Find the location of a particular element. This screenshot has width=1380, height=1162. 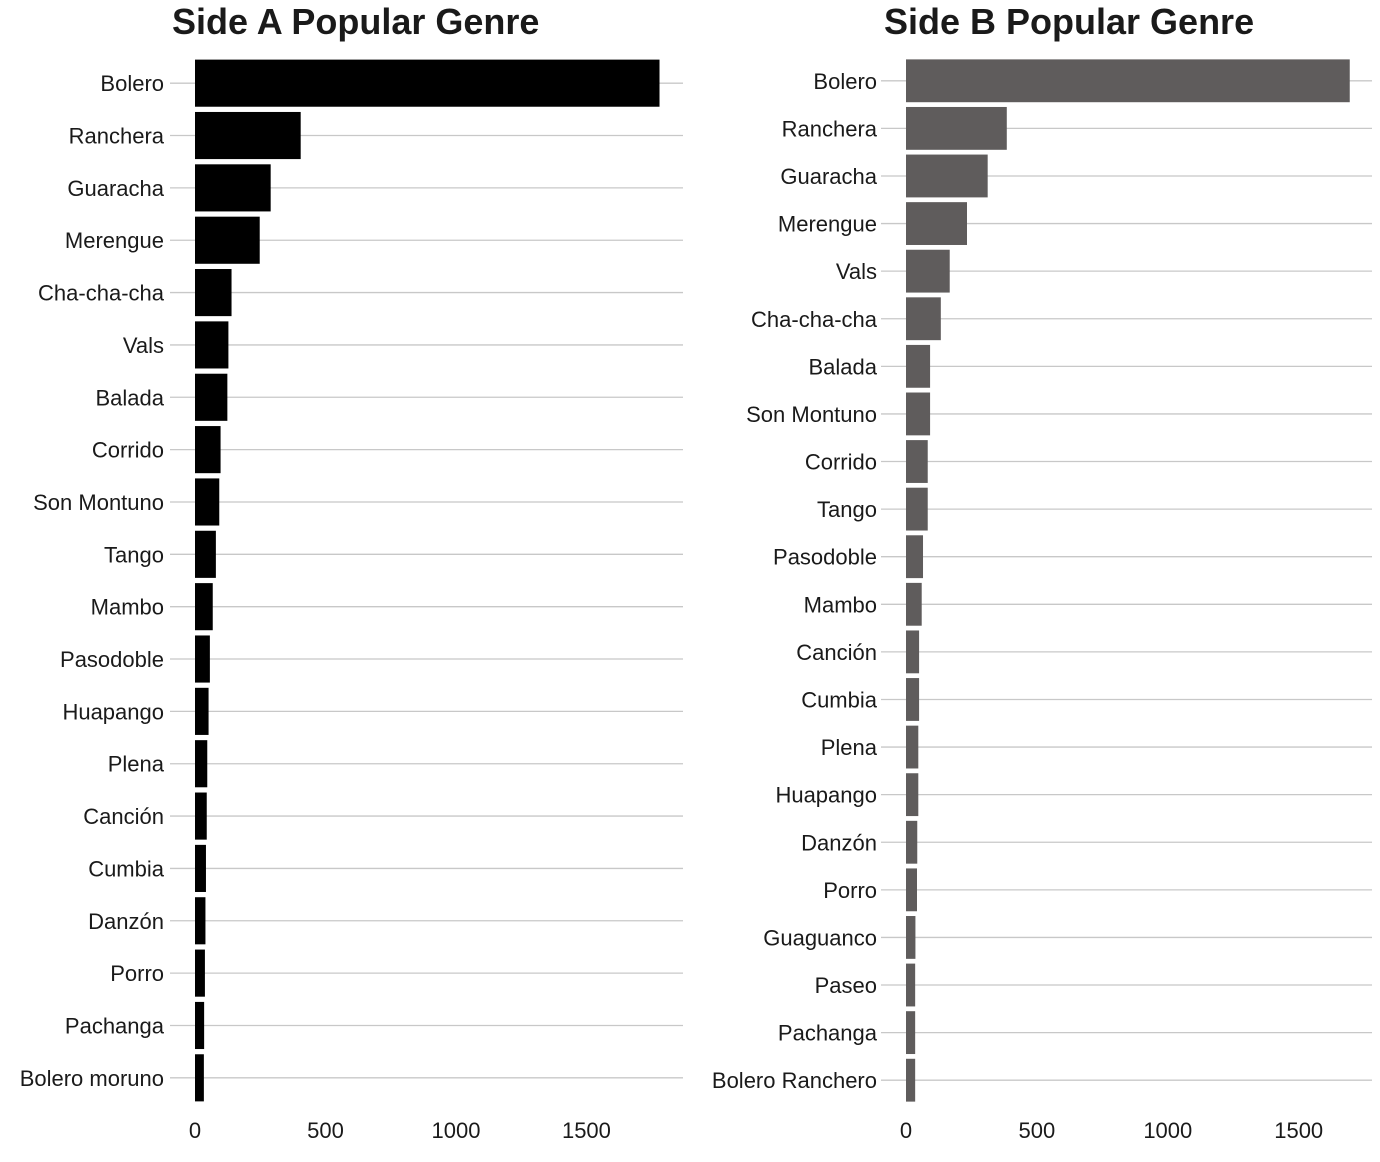

category-label: Guaguanco is located at coordinates (820, 937).